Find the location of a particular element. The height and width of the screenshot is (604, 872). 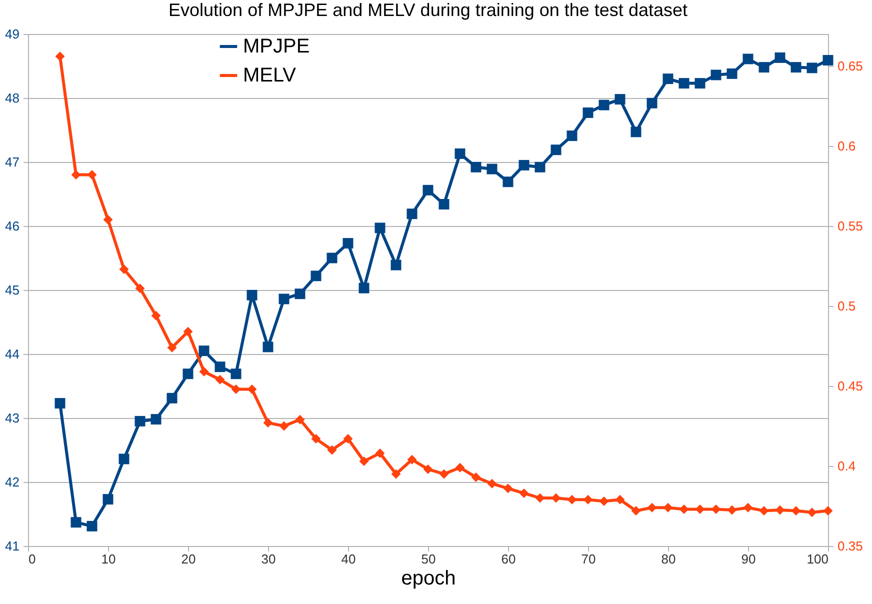

x-tick-label: 50 is located at coordinates (428, 559).